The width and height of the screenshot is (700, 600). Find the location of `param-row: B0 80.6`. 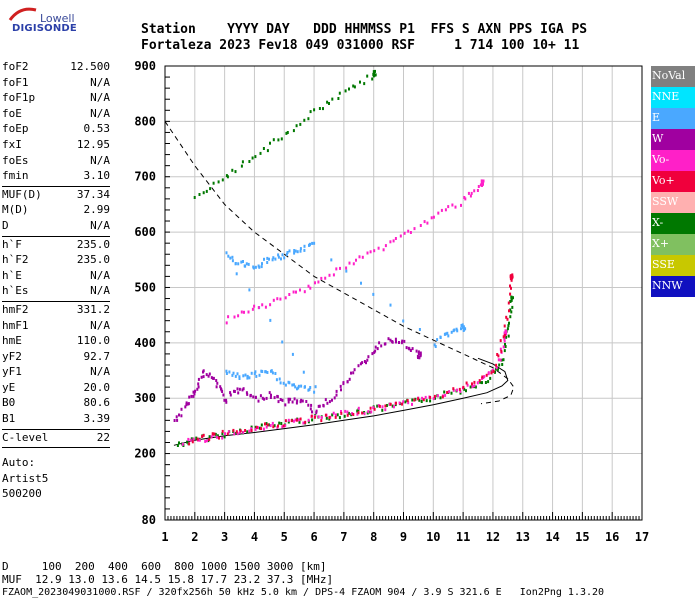

param-row: B0 80.6 is located at coordinates (56, 404).